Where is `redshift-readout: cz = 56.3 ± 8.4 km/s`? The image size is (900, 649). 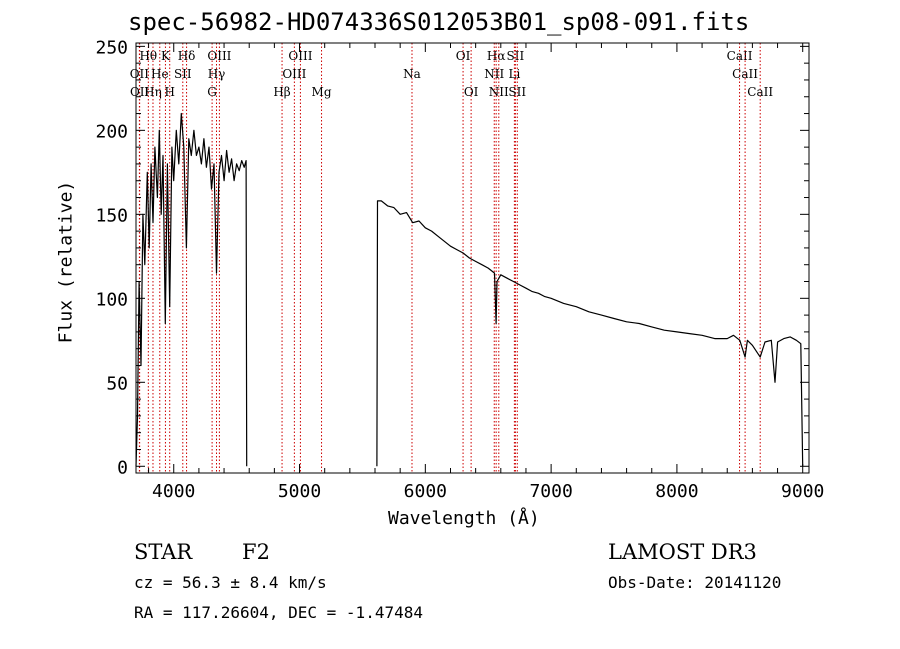 redshift-readout: cz = 56.3 ± 8.4 km/s is located at coordinates (230, 582).